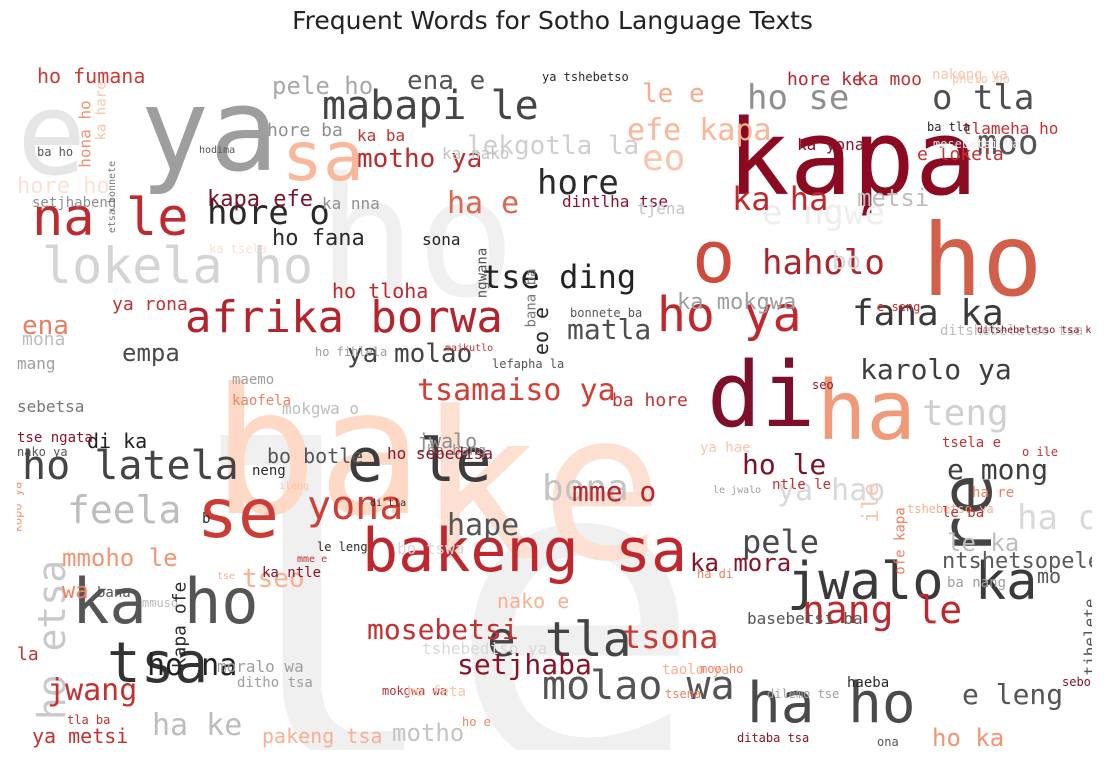 The image size is (1105, 760). What do you see at coordinates (699, 130) in the screenshot?
I see `cloud-word: efe kapa` at bounding box center [699, 130].